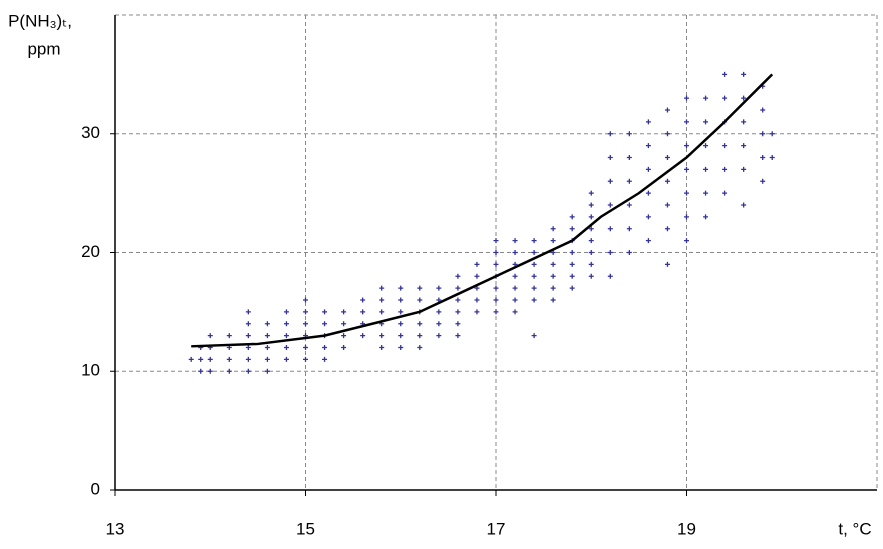 This screenshot has width=883, height=549. What do you see at coordinates (90, 132) in the screenshot?
I see `y-tick-label: 30` at bounding box center [90, 132].